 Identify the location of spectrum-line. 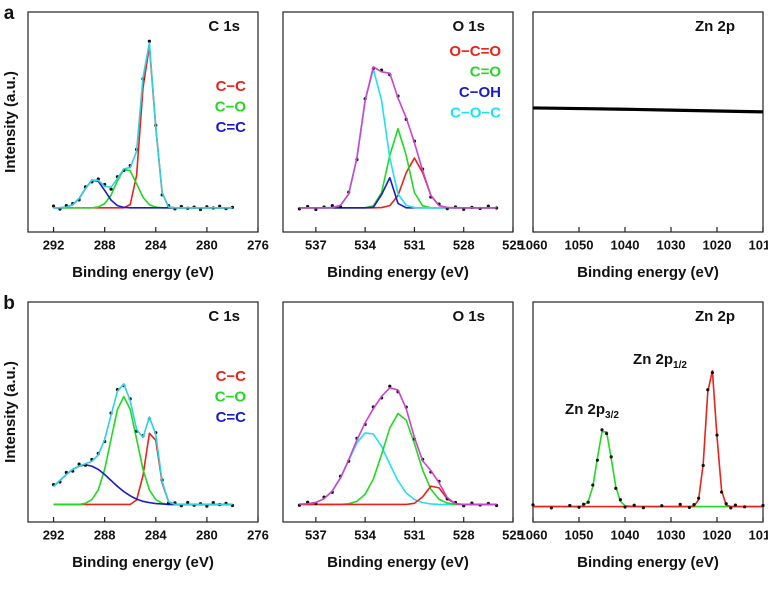
(648, 110).